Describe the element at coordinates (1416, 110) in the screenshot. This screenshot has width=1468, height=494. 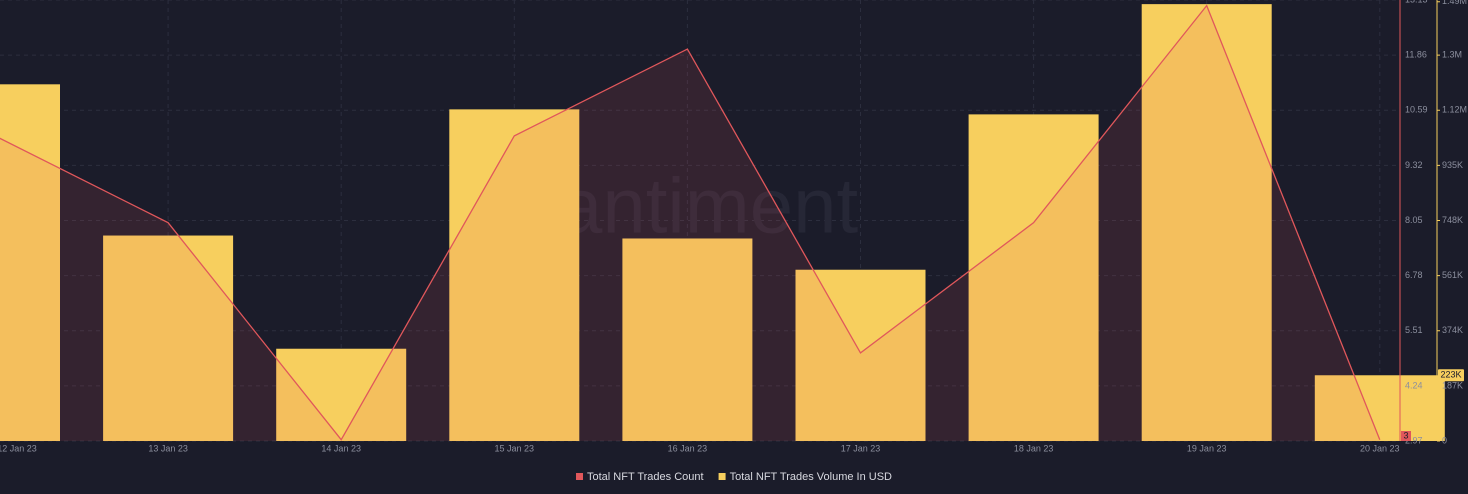
I see `y-tick-label: 10.59` at that location.